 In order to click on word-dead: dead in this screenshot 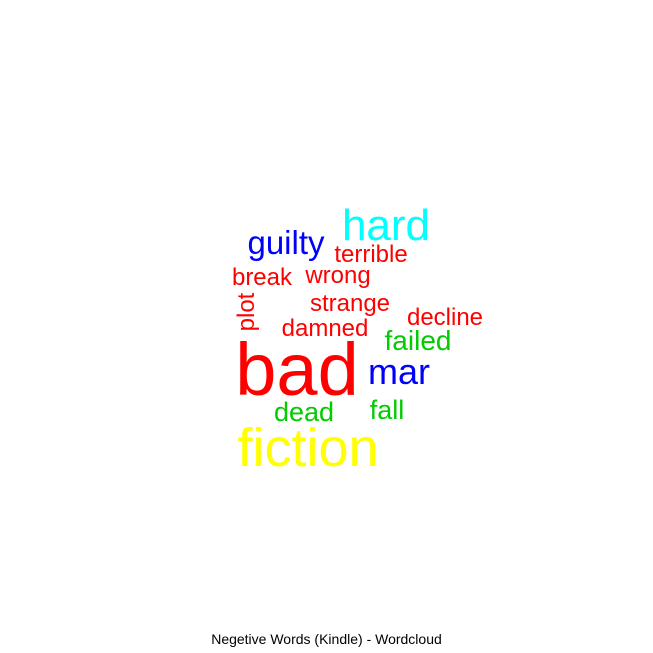, I will do `click(304, 412)`.